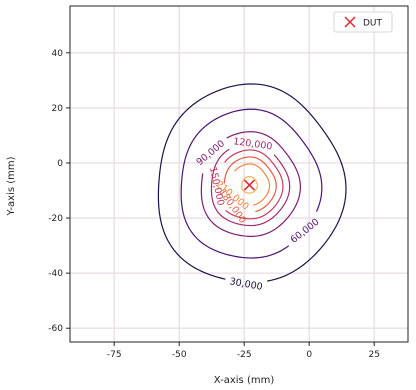 This screenshot has width=416, height=390. Describe the element at coordinates (305, 231) in the screenshot. I see `contour-label: 60,000` at that location.